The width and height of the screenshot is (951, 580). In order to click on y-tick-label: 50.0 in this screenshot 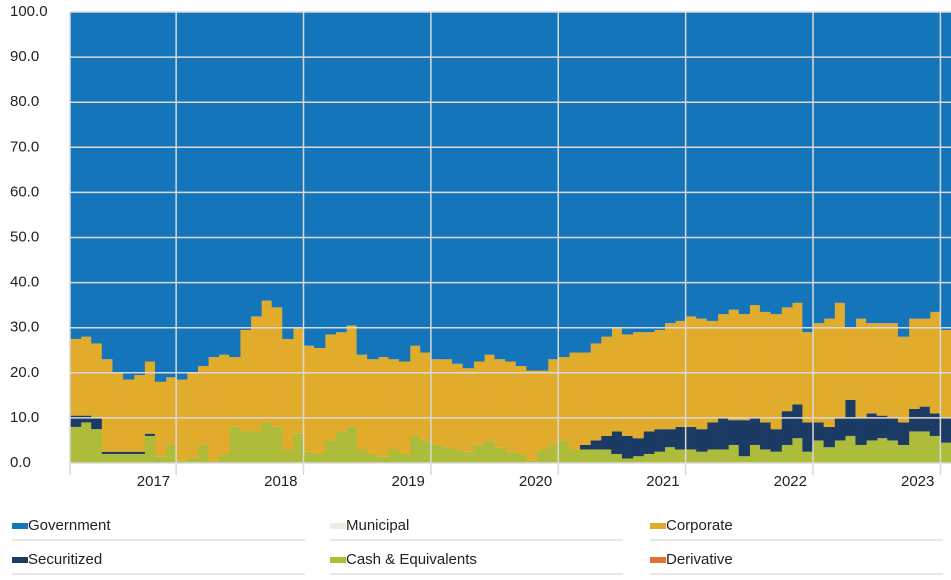, I will do `click(24, 236)`.